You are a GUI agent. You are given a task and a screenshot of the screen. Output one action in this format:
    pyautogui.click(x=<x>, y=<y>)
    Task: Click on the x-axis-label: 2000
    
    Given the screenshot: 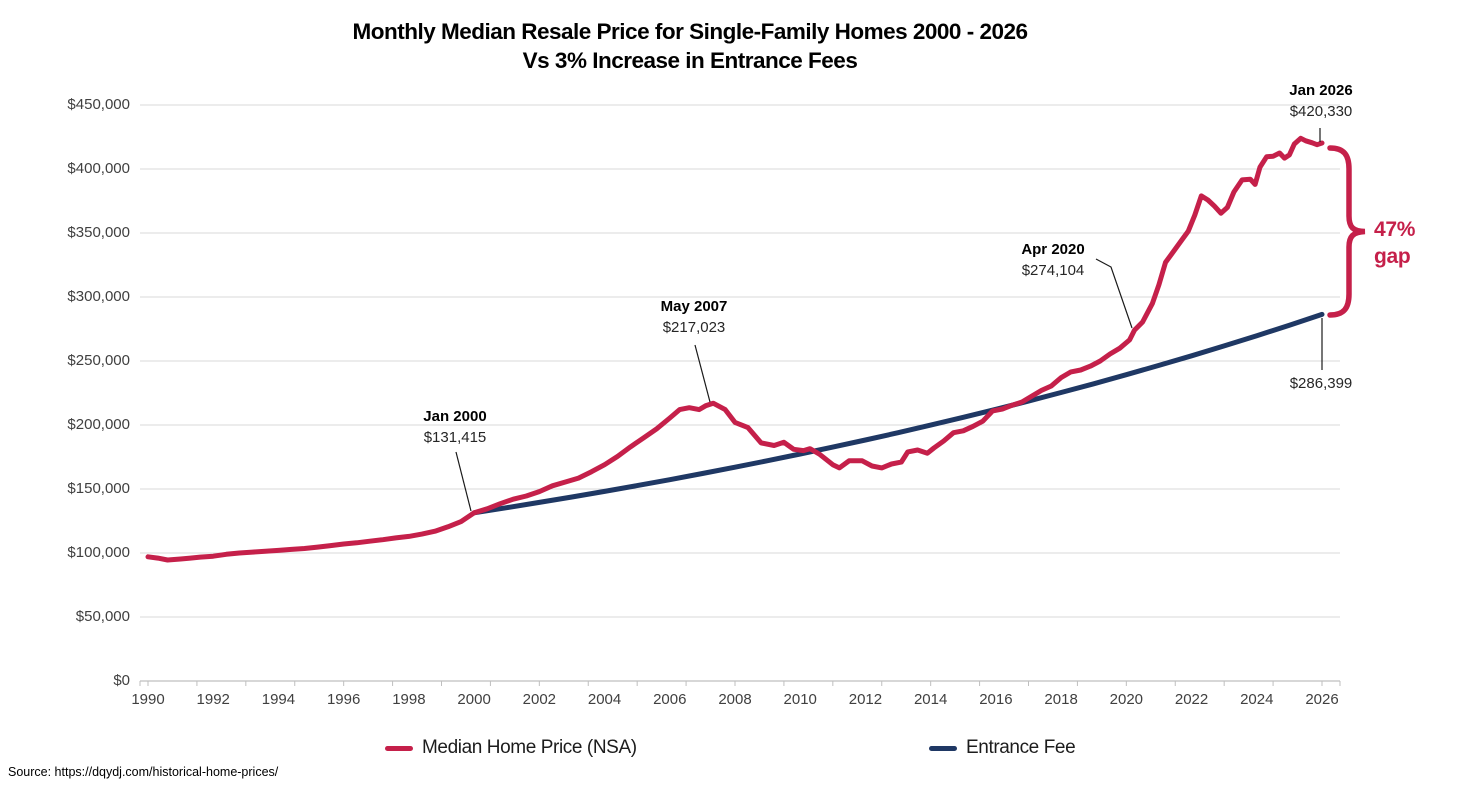 What is the action you would take?
    pyautogui.click(x=474, y=699)
    